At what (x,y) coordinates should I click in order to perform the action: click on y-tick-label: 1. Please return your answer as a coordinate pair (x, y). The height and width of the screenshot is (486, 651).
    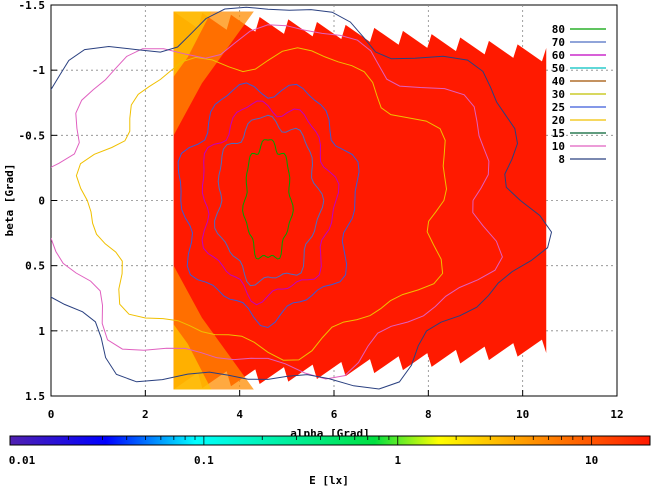
    Looking at the image, I should click on (41, 331).